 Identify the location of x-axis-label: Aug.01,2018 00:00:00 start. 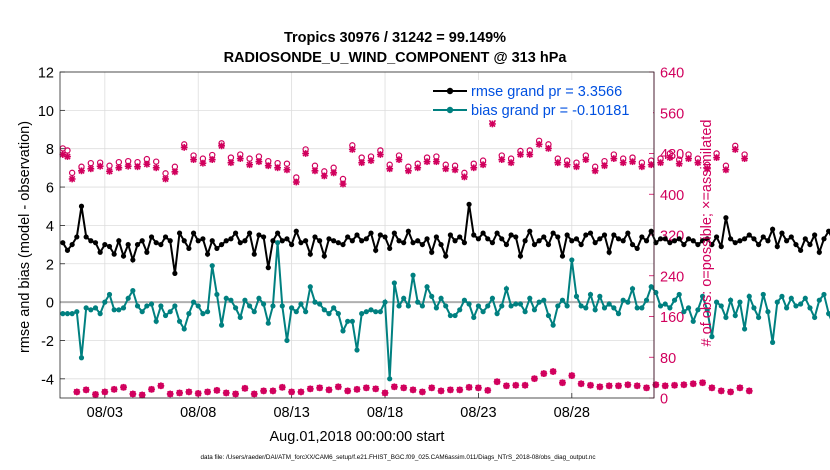
(357, 437).